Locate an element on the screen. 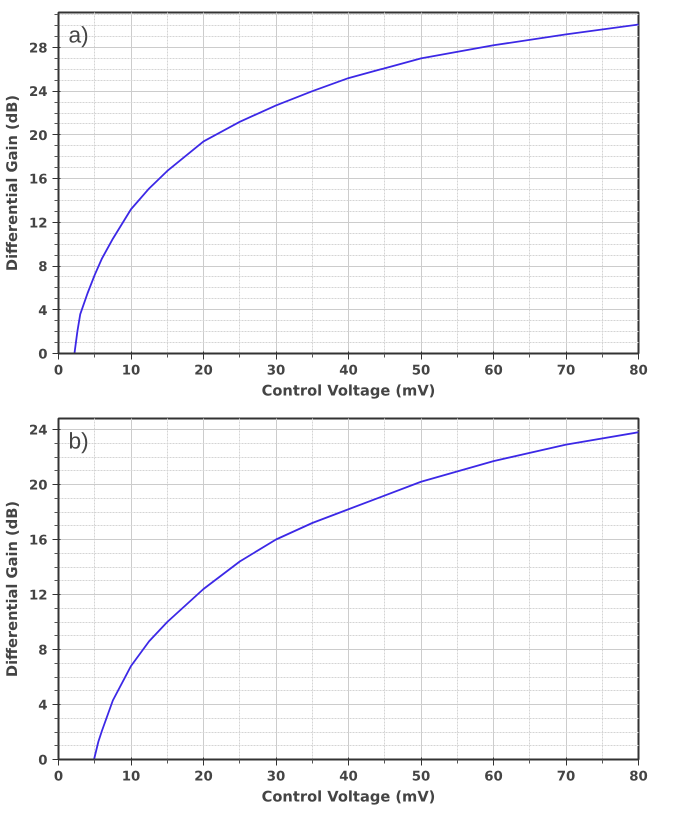 This screenshot has width=678, height=814. annotation: b) is located at coordinates (78, 441).